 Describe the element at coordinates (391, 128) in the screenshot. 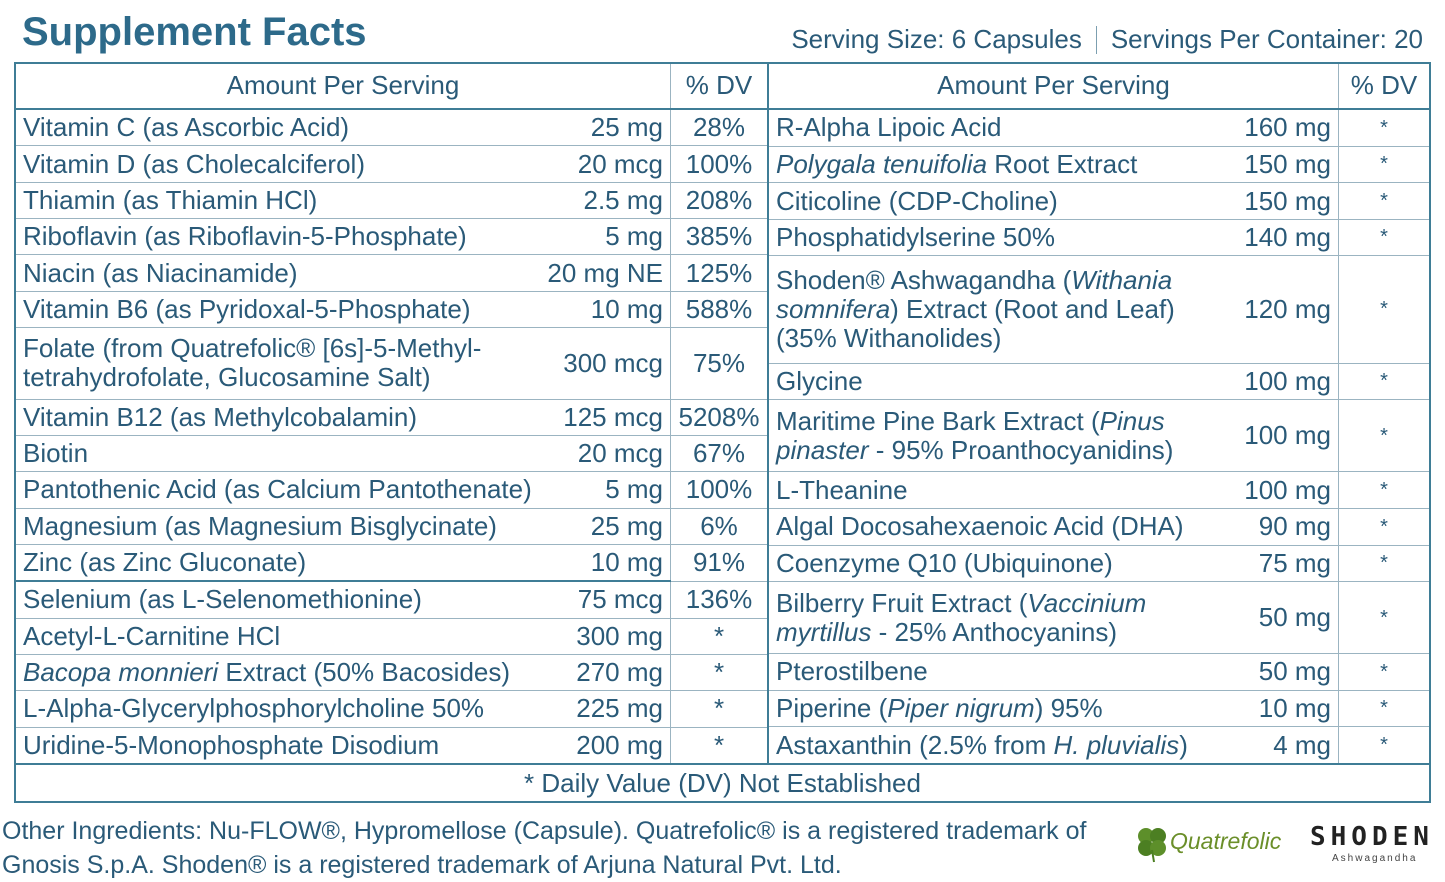

I see `nutrient-row: Vitamin C (as Ascorbic Acid) 25 mg 28%` at that location.